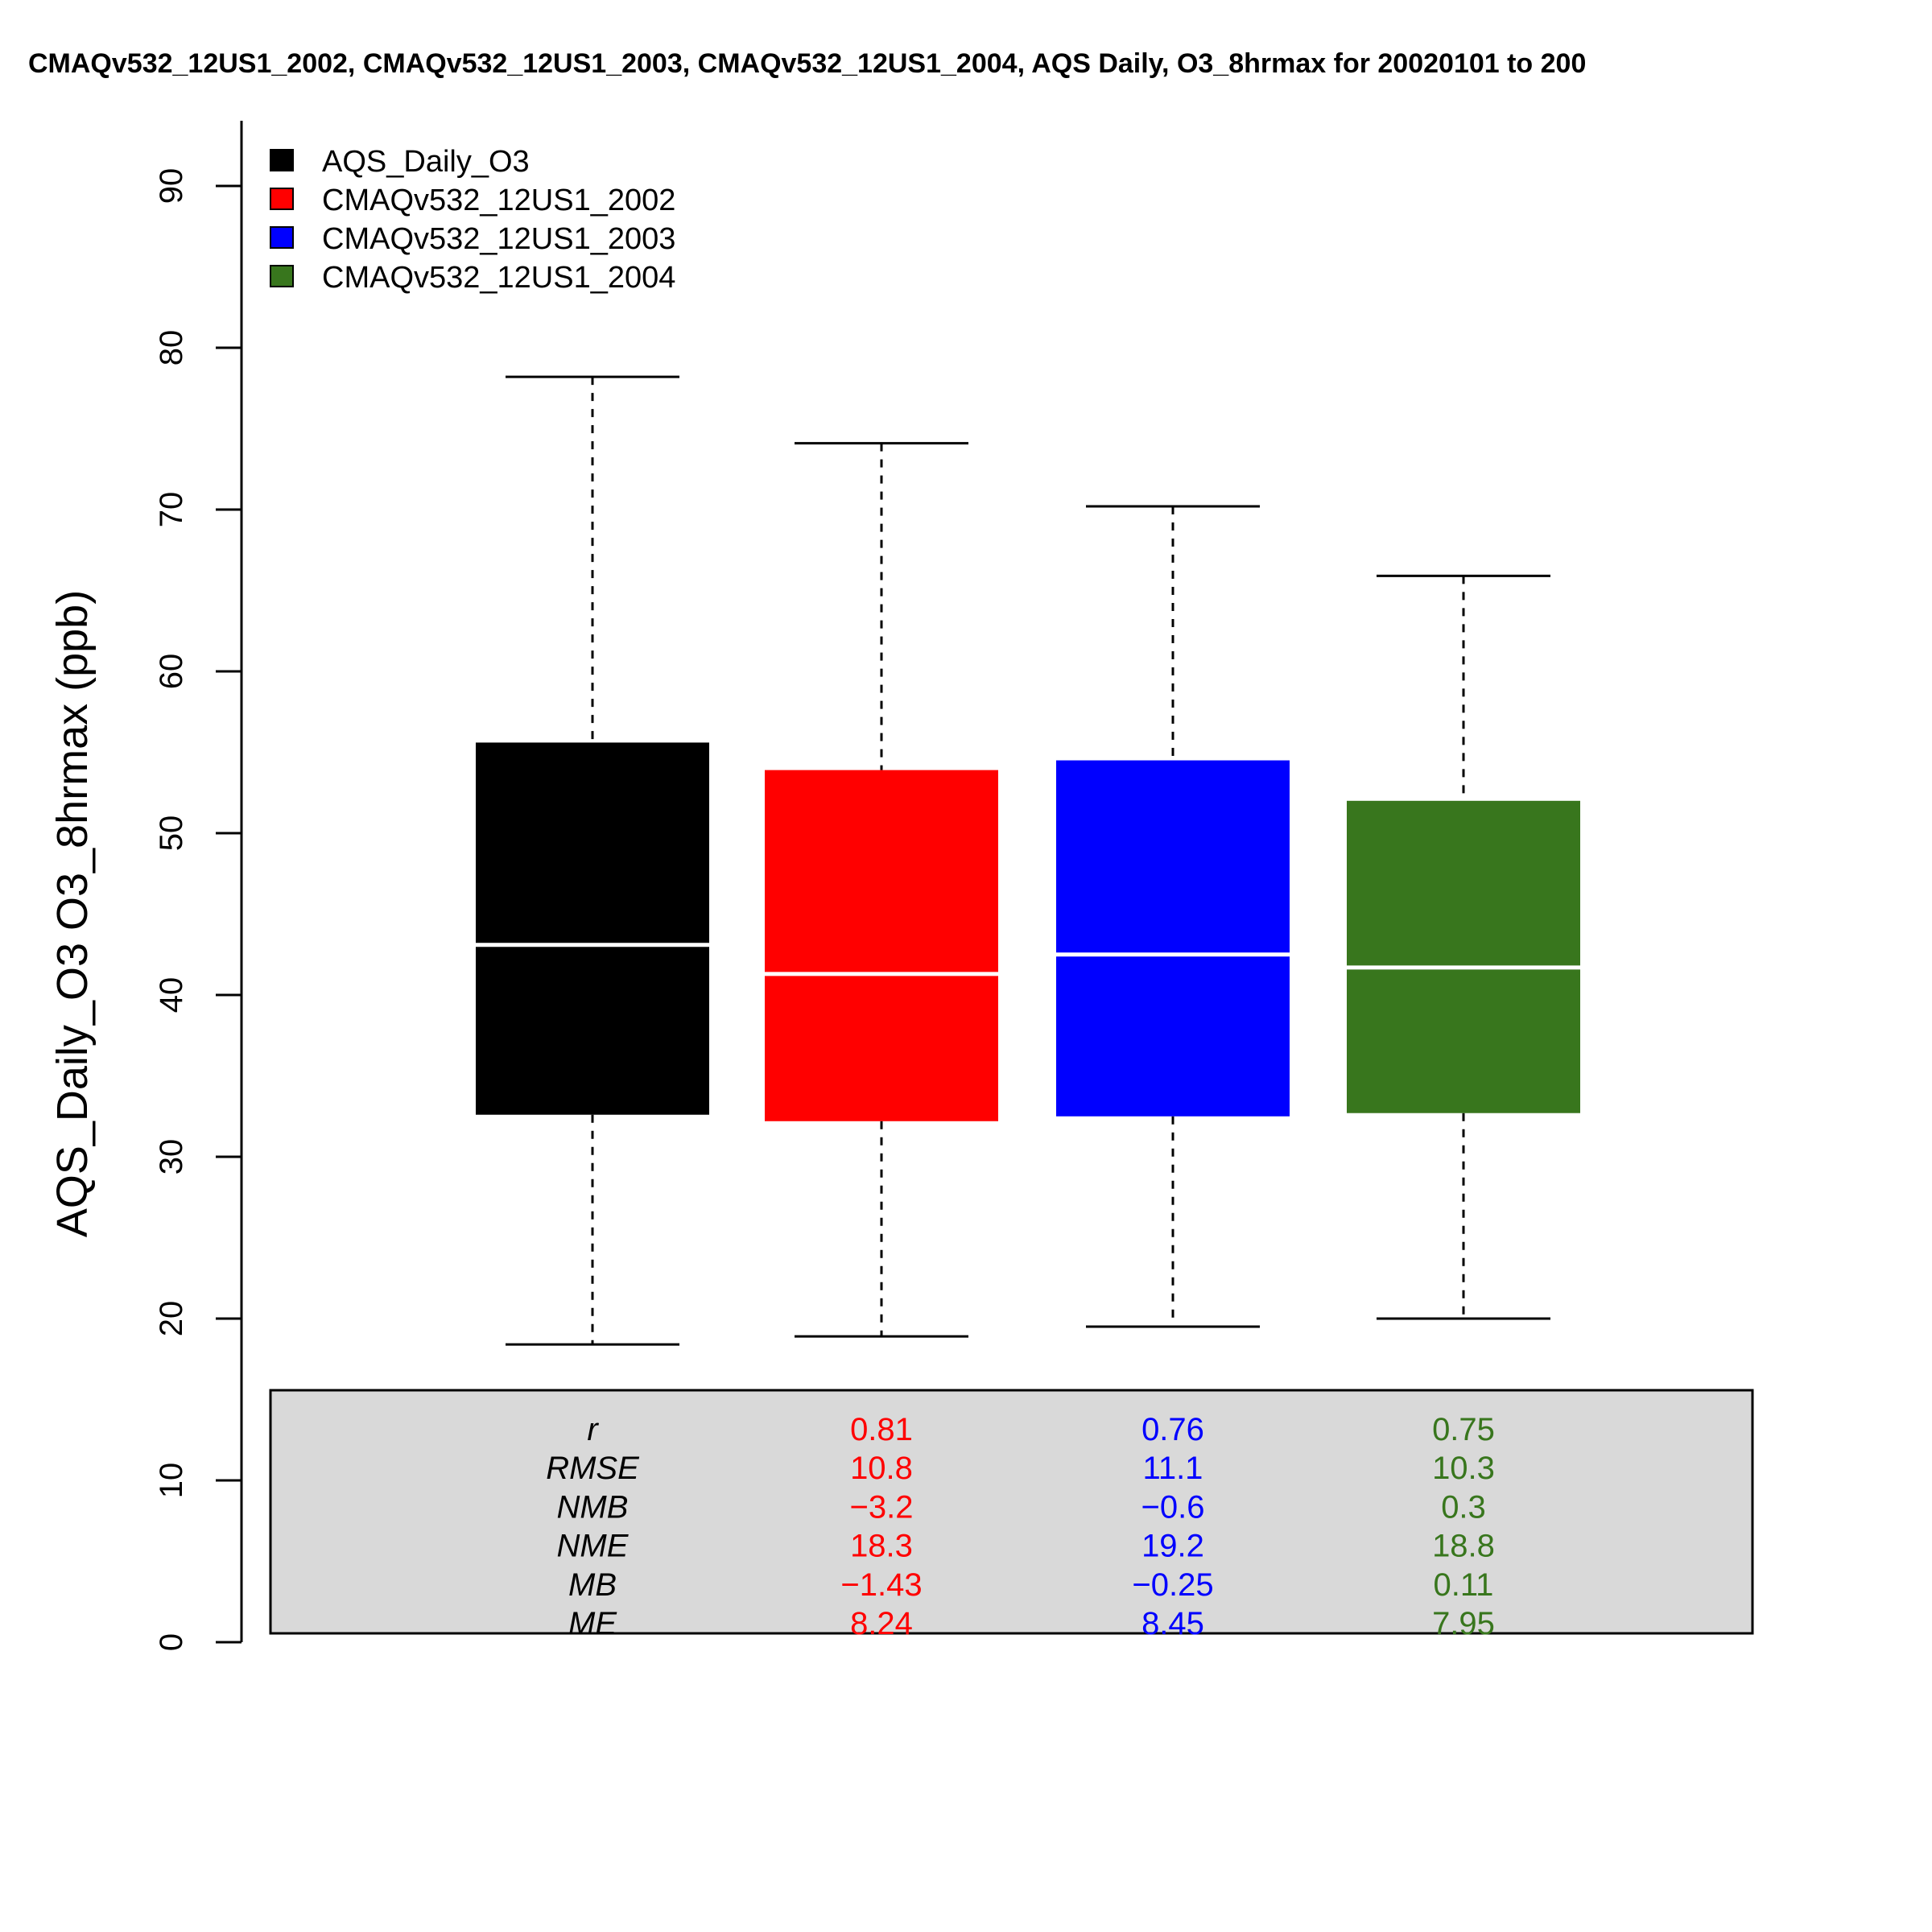 The height and width of the screenshot is (1932, 1932). What do you see at coordinates (498, 239) in the screenshot?
I see `legend-label: CMAQv532_12US1_2003` at bounding box center [498, 239].